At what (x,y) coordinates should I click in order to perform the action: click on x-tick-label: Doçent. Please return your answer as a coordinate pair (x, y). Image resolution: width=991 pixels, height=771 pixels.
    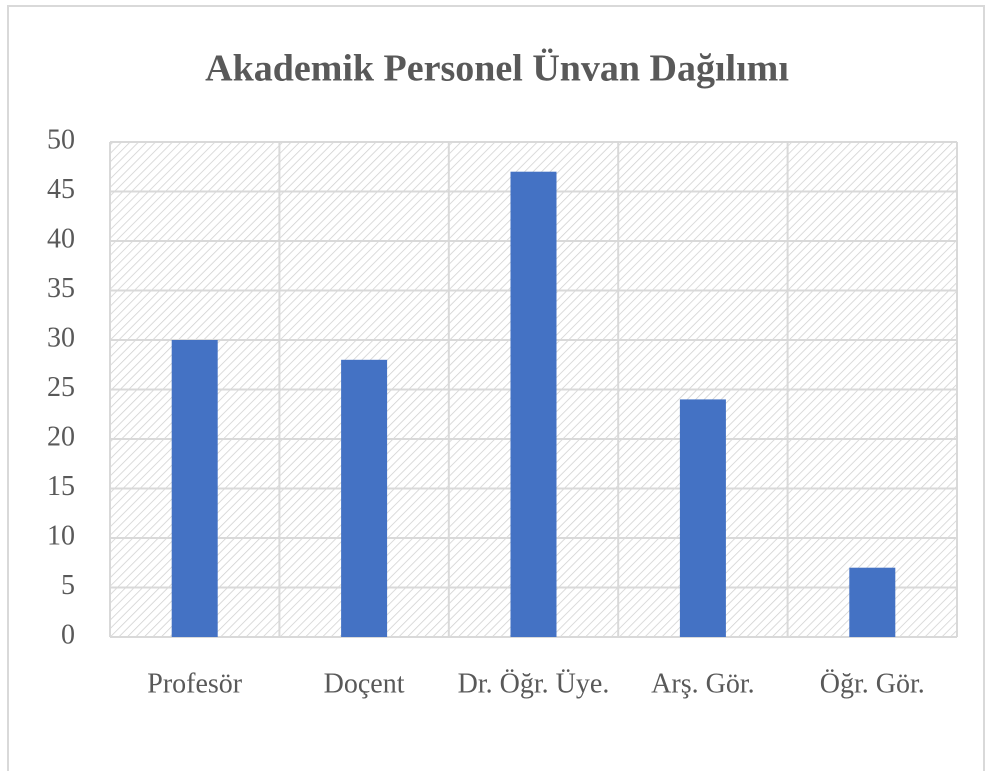
    Looking at the image, I should click on (364, 683).